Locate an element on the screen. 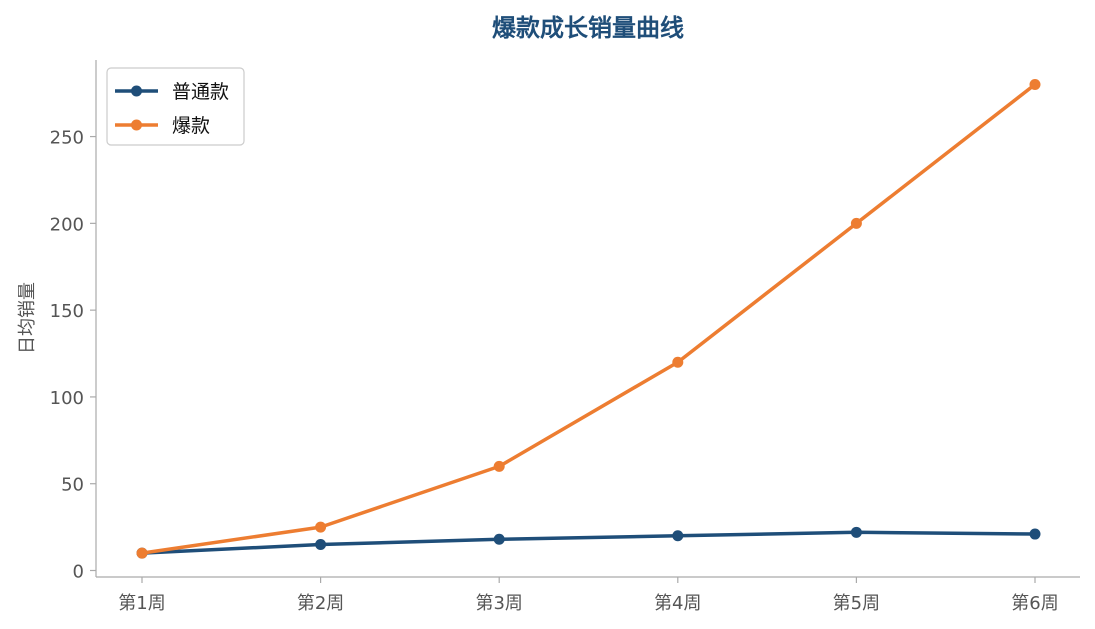 The width and height of the screenshot is (1095, 629). legend-label: 普通款 is located at coordinates (200, 92).